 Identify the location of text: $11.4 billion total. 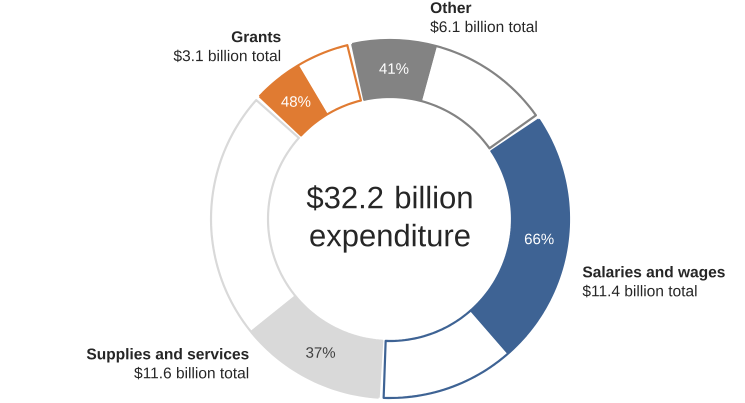
(639, 291).